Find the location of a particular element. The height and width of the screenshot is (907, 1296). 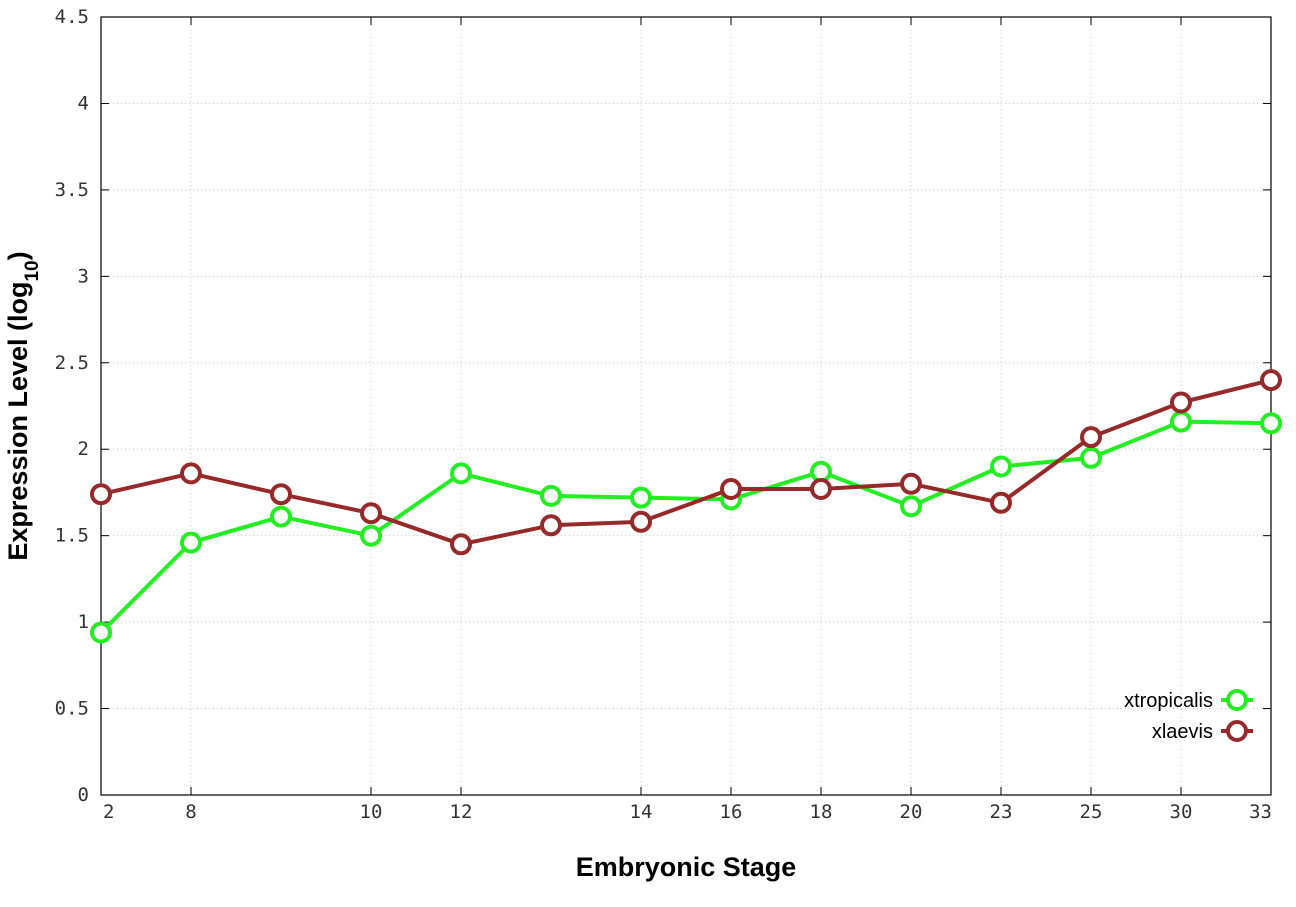

y-axis-title-main: Expression Level (log is located at coordinates (18, 421).